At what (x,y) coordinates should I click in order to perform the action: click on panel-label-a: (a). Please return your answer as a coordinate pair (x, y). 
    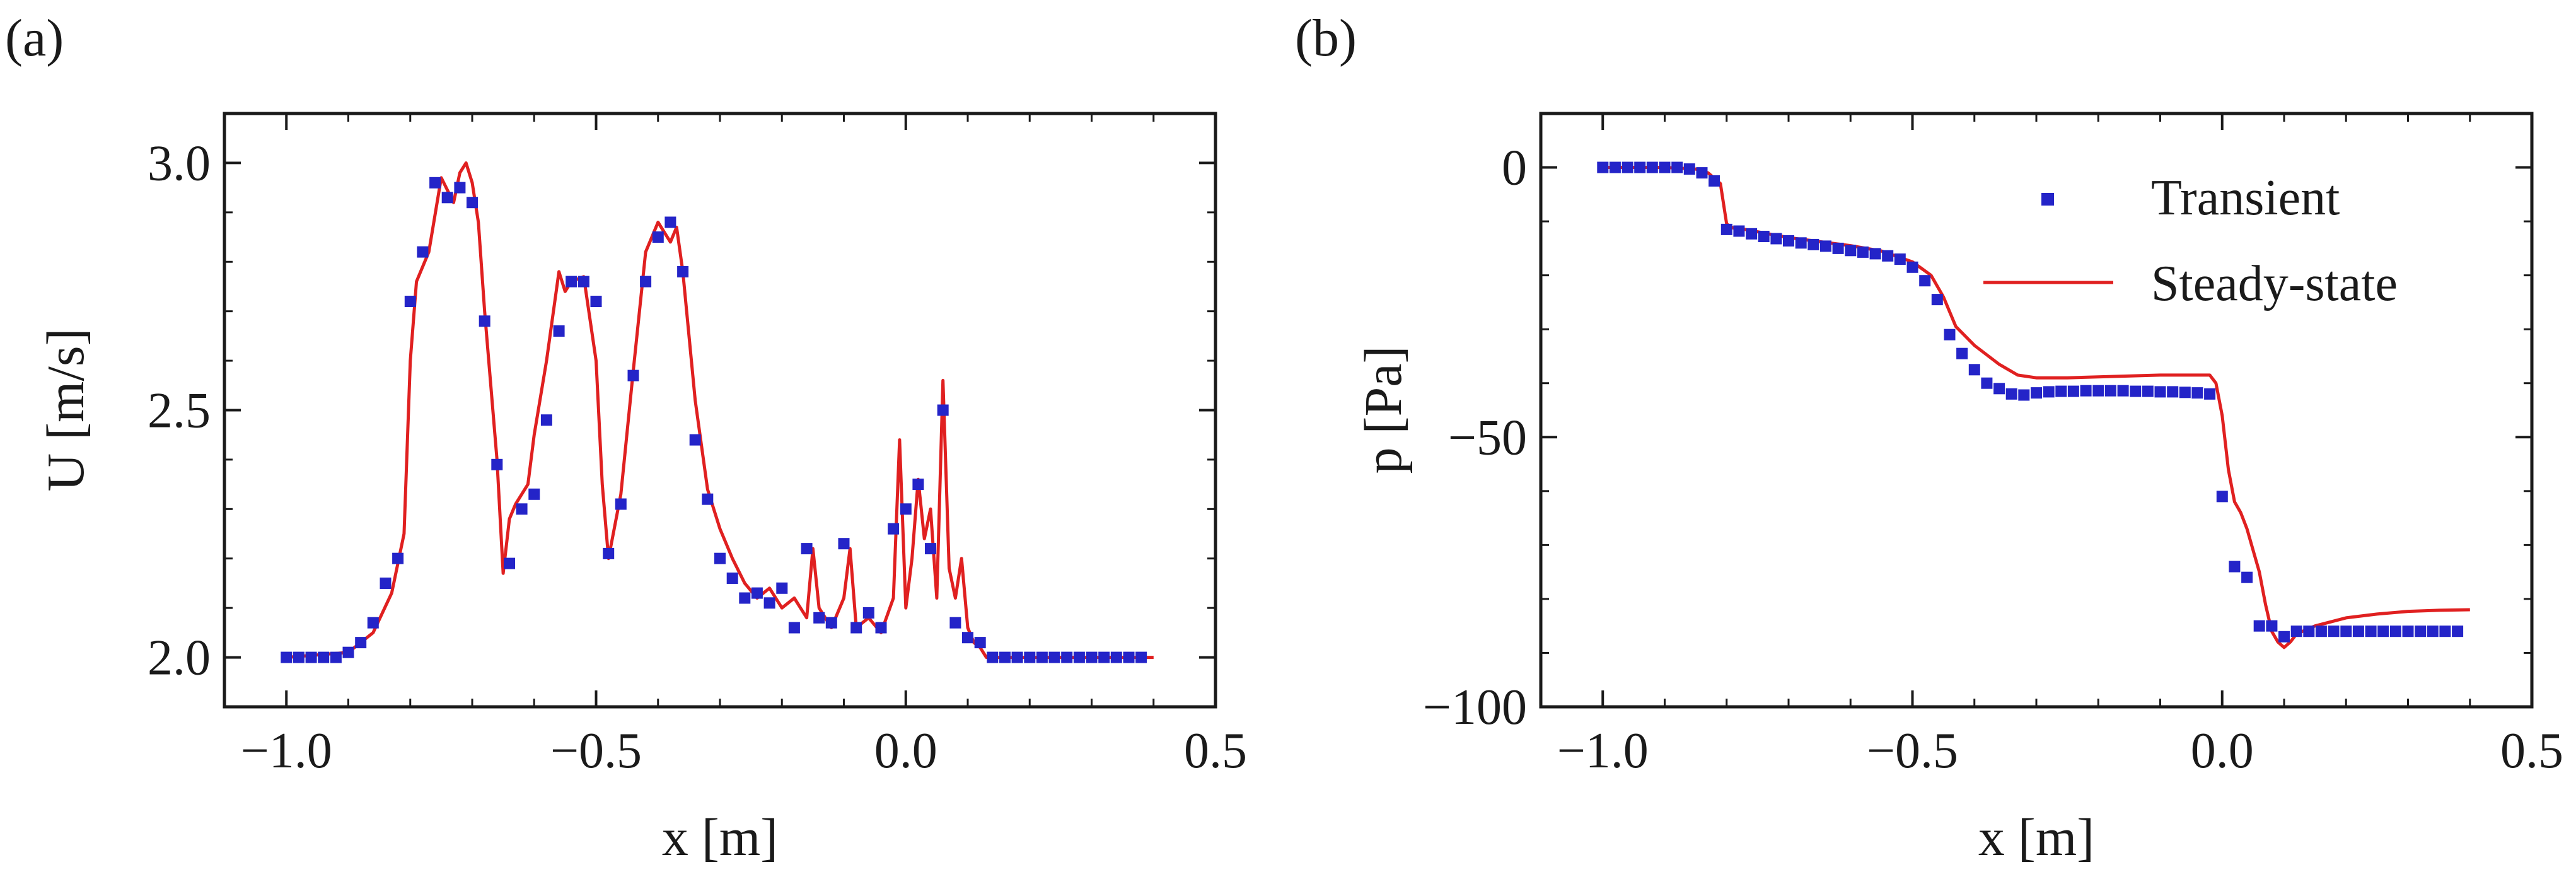
    Looking at the image, I should click on (34, 38).